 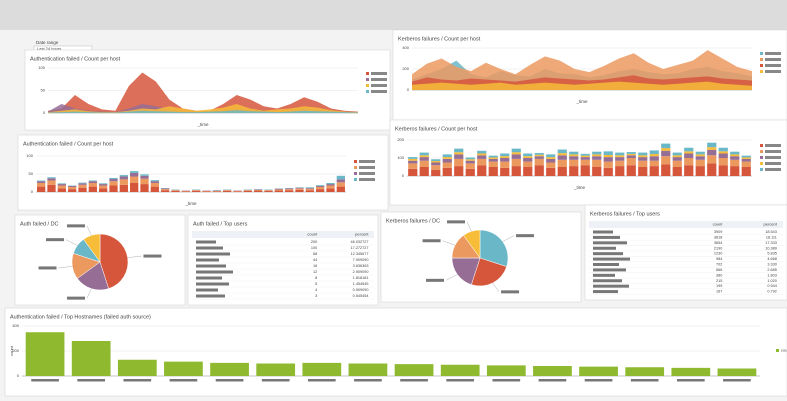 I want to click on table-cell: 380, so click(x=719, y=275).